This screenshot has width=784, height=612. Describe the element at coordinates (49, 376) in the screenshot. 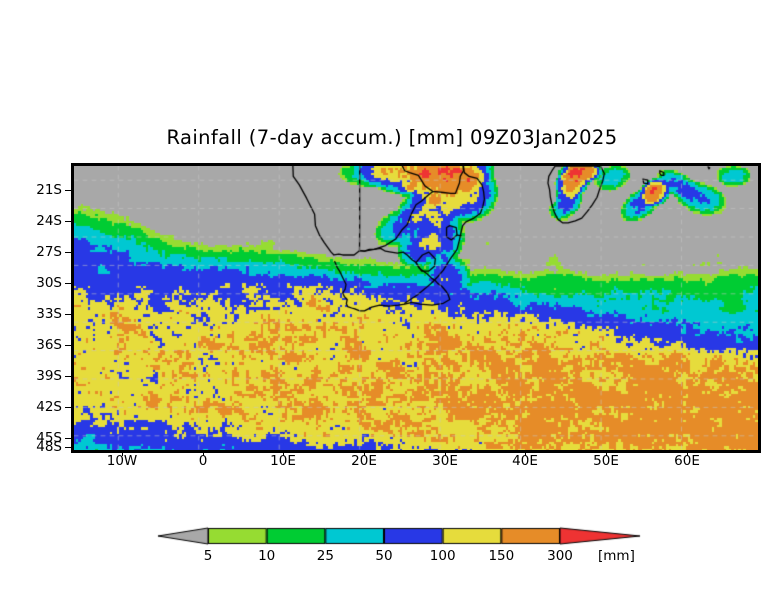

I see `y-axis-tick-label: 39S` at that location.